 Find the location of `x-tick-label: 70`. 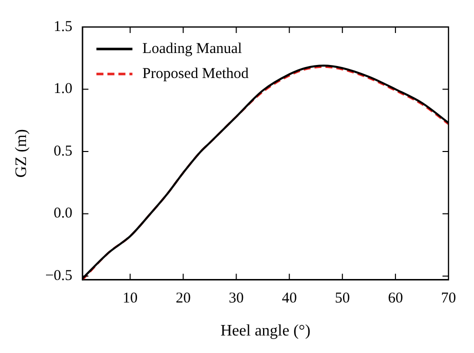

x-tick-label: 70 is located at coordinates (448, 298).